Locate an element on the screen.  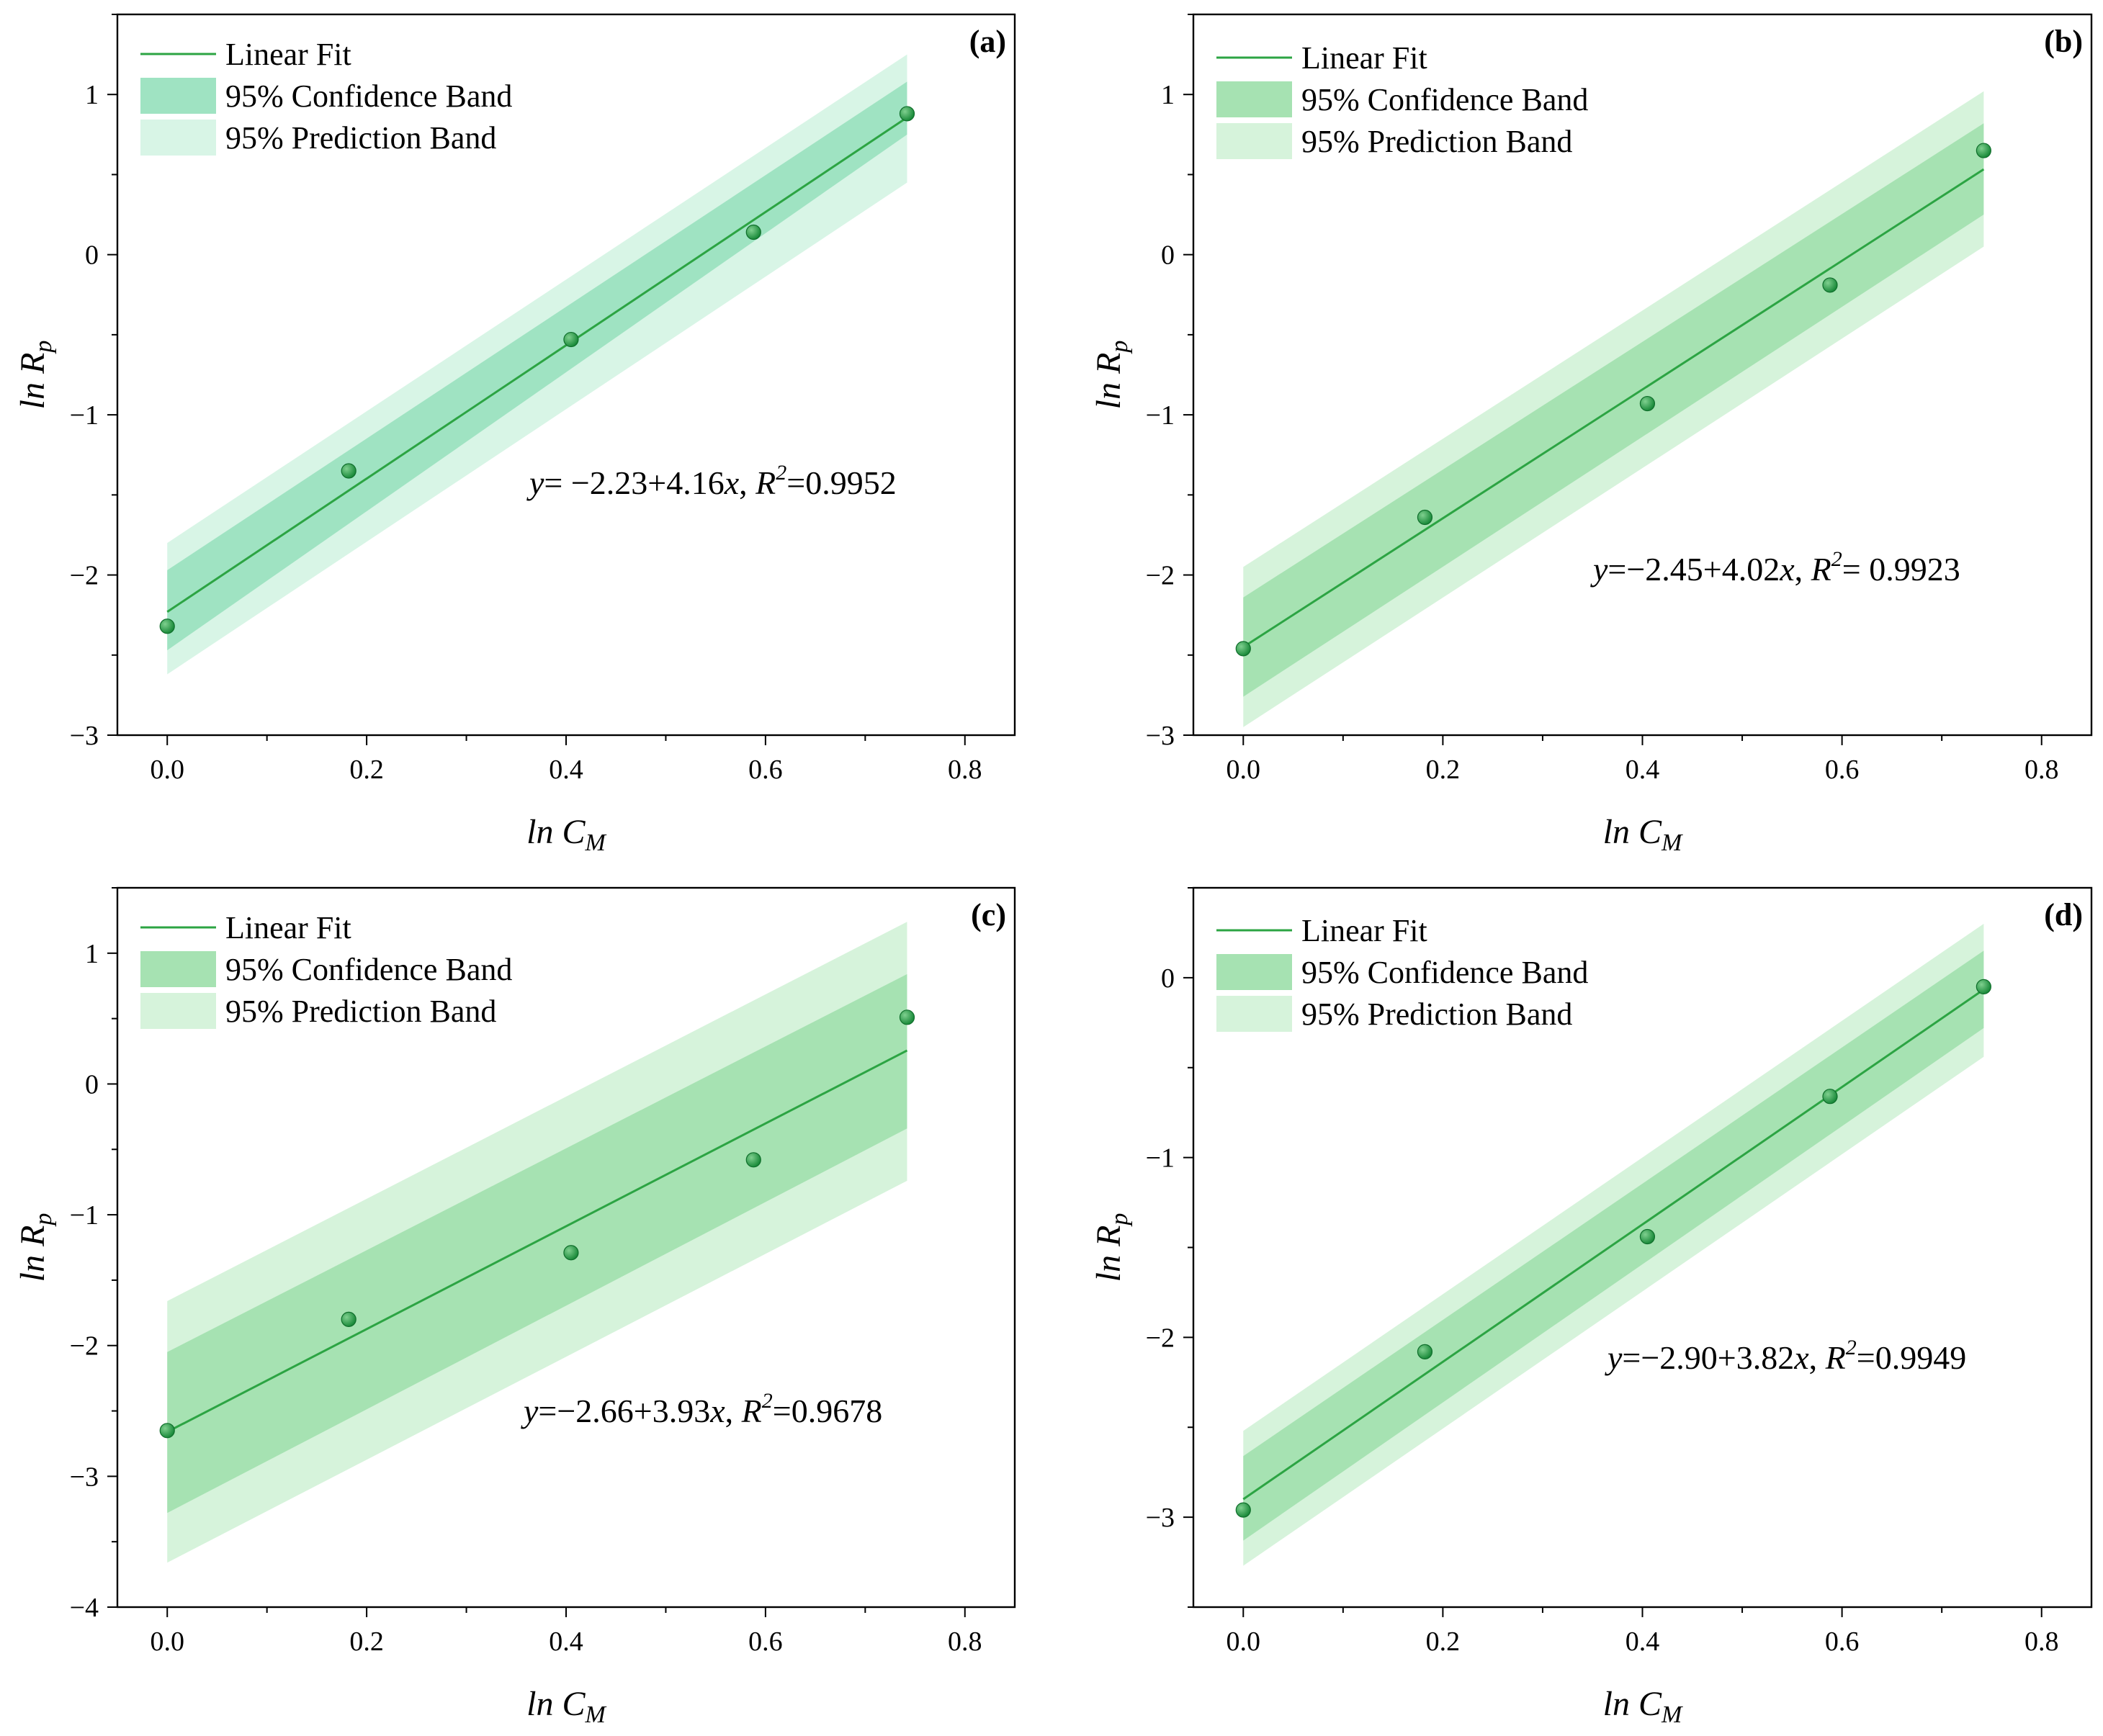
regression-equation: y=−2.90+3.82x, R2=0.9949 is located at coordinates (1785, 1356).